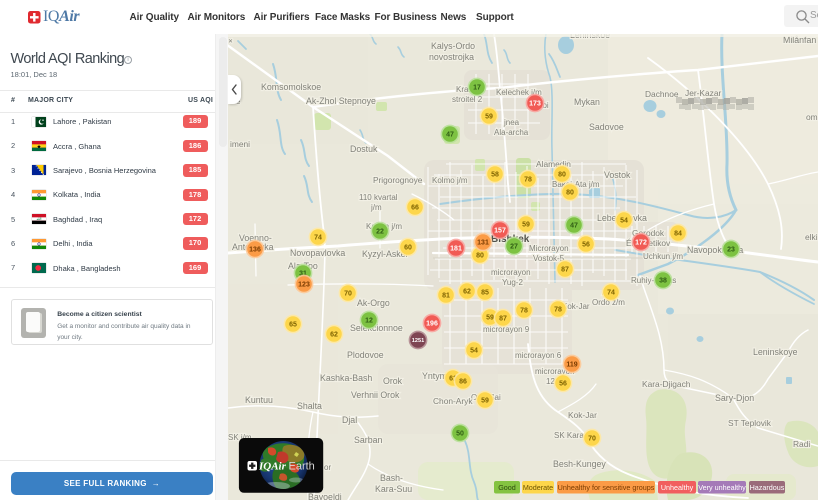 Image resolution: width=818 pixels, height=500 pixels. What do you see at coordinates (385, 254) in the screenshot?
I see `svg-text: Kyzyl-Asker` at bounding box center [385, 254].